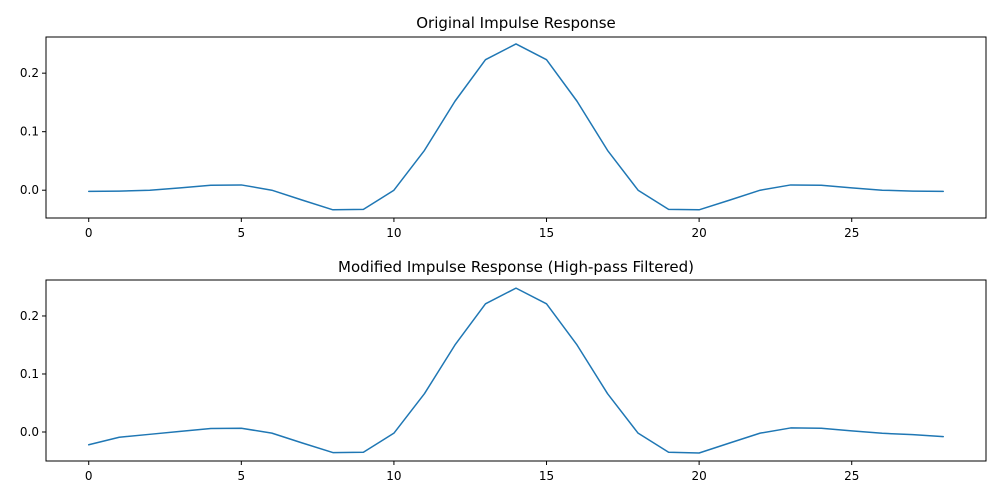 Image resolution: width=1000 pixels, height=500 pixels. I want to click on chart-title: Original Impulse Response, so click(516, 23).